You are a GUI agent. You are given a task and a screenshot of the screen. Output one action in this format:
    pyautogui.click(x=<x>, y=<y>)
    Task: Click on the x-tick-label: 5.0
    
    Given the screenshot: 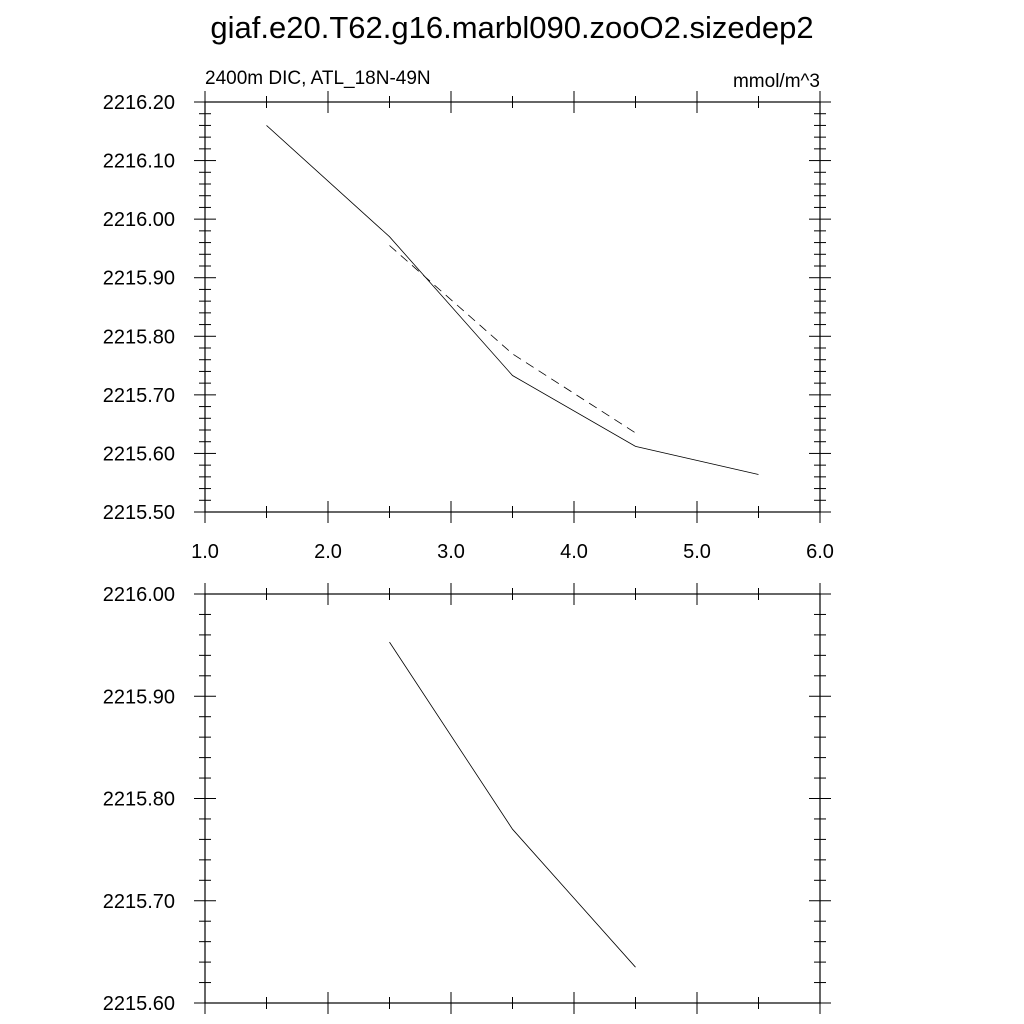 What is the action you would take?
    pyautogui.click(x=697, y=552)
    